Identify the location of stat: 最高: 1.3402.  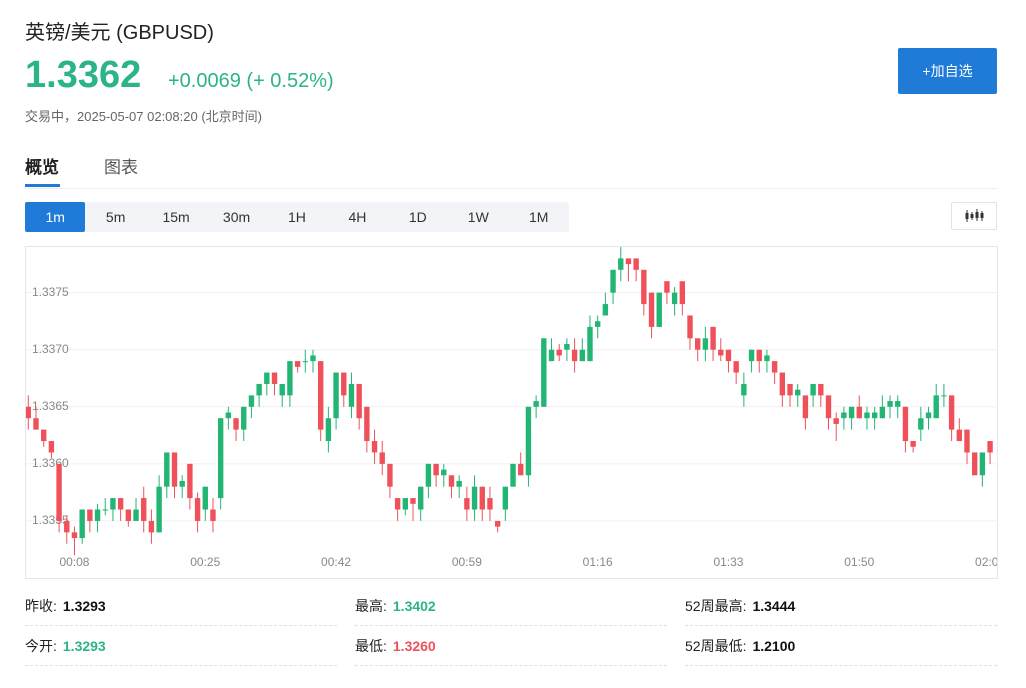
(511, 606).